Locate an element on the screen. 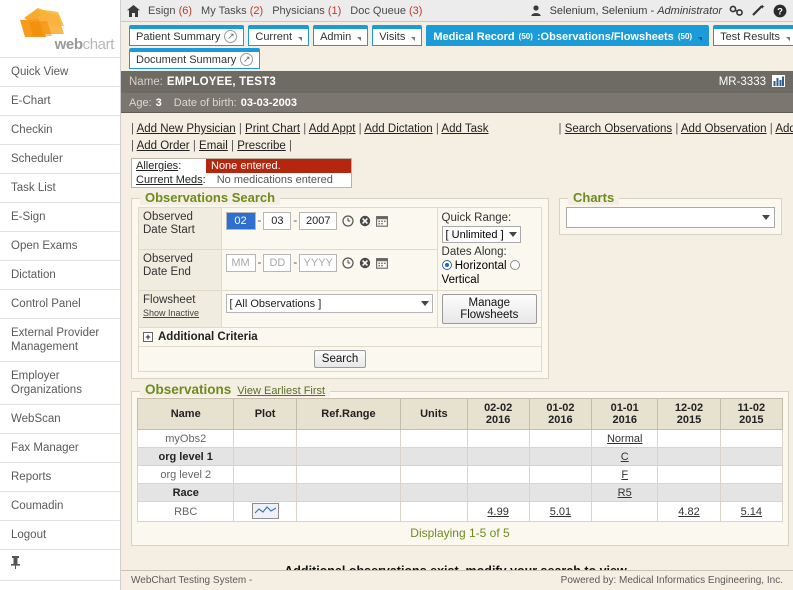 This screenshot has width=793, height=590. additional-criteria-toggle: + Additional Criteria is located at coordinates (340, 337).